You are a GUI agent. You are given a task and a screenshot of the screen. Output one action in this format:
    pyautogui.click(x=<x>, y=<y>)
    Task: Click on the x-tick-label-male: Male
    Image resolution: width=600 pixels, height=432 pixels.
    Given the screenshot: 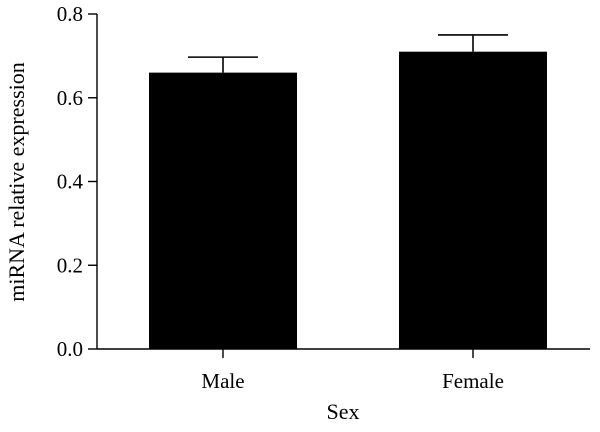 What is the action you would take?
    pyautogui.click(x=222, y=381)
    